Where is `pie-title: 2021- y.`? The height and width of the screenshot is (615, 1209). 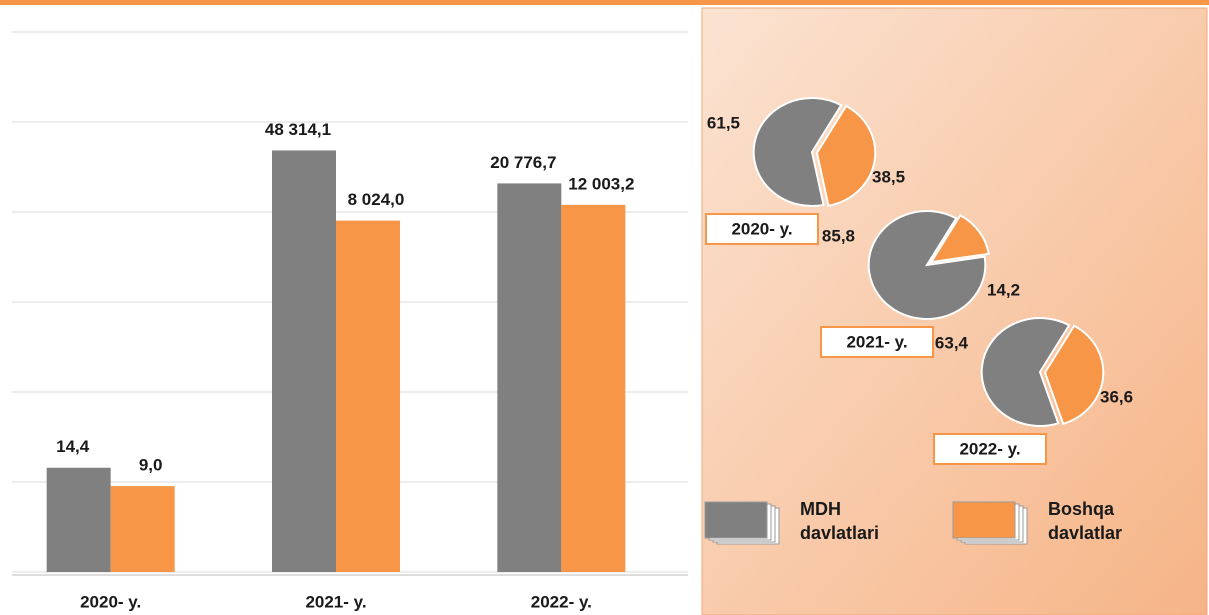
pie-title: 2021- y. is located at coordinates (876, 341).